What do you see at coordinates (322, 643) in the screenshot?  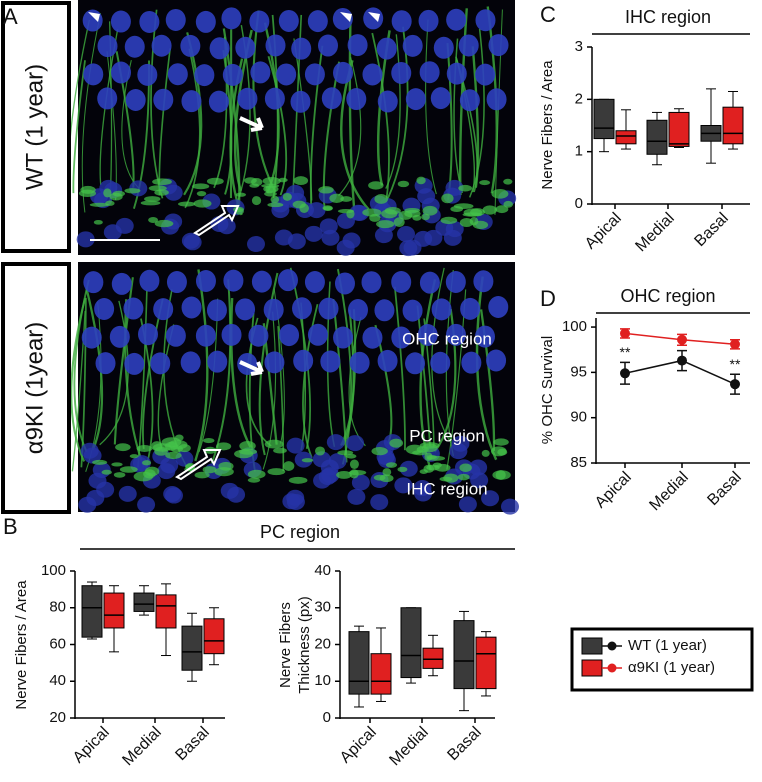 I see `y-tick-label: 20` at bounding box center [322, 643].